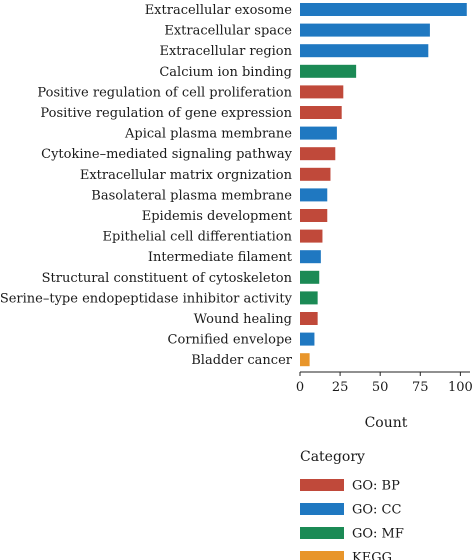 This screenshot has height=560, width=474. What do you see at coordinates (372, 555) in the screenshot?
I see `legend-label-3: KEGG` at bounding box center [372, 555].